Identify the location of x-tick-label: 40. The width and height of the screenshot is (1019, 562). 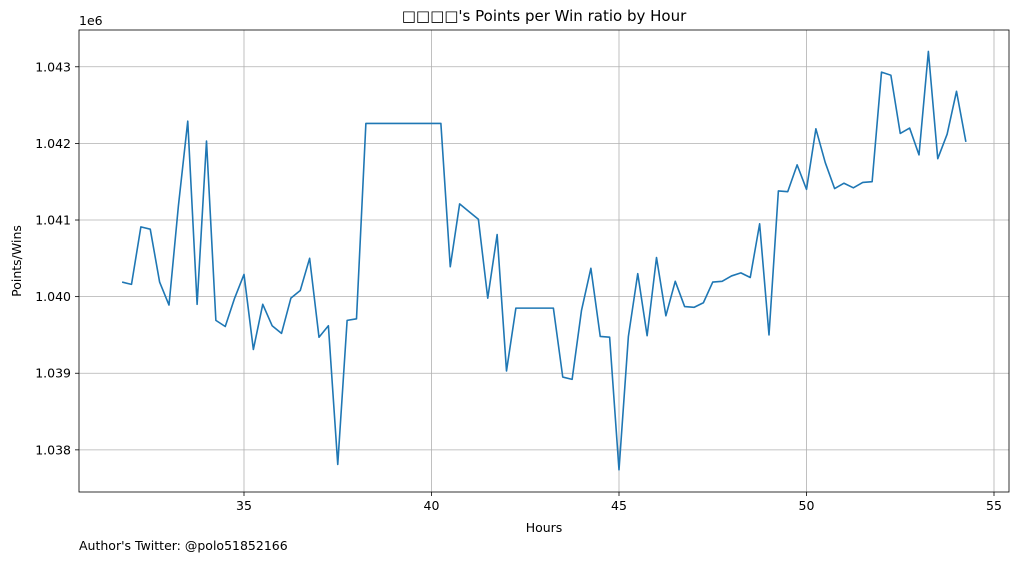
(432, 505).